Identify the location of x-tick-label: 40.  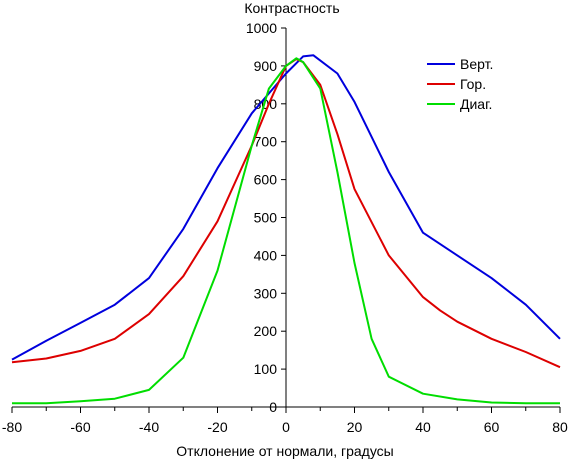
(423, 427).